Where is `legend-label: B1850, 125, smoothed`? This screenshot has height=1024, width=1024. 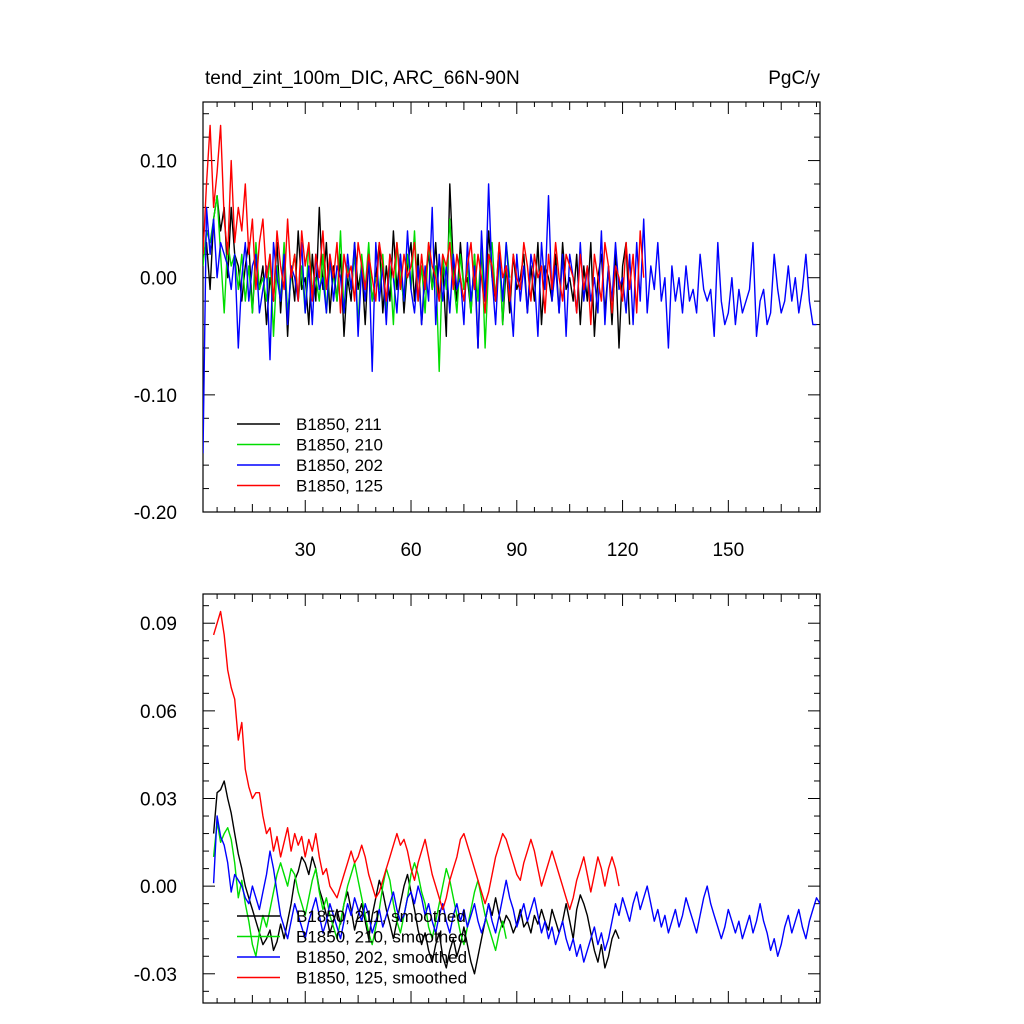
legend-label: B1850, 125, smoothed is located at coordinates (381, 978).